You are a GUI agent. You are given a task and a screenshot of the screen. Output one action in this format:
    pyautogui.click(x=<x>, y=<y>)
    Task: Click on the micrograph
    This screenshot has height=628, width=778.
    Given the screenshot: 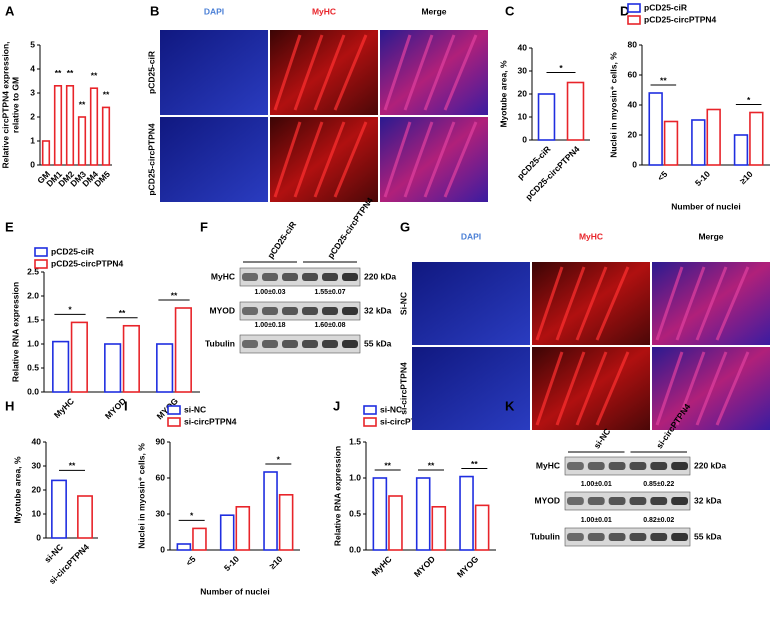 What is the action you would take?
    pyautogui.click(x=214, y=72)
    